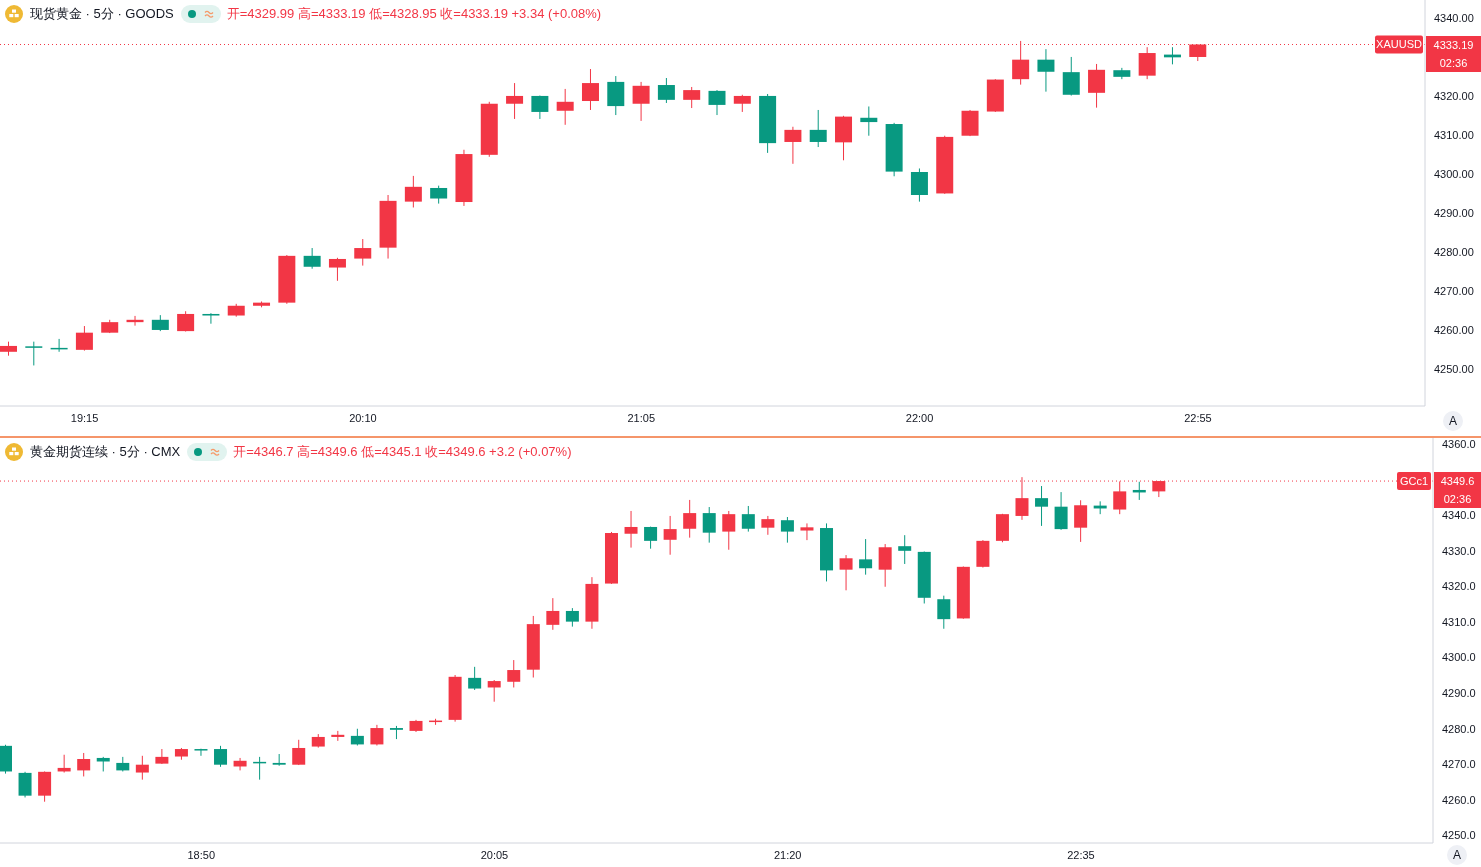 The width and height of the screenshot is (1481, 867). I want to click on x-tick-label: 19:15, so click(84, 417).